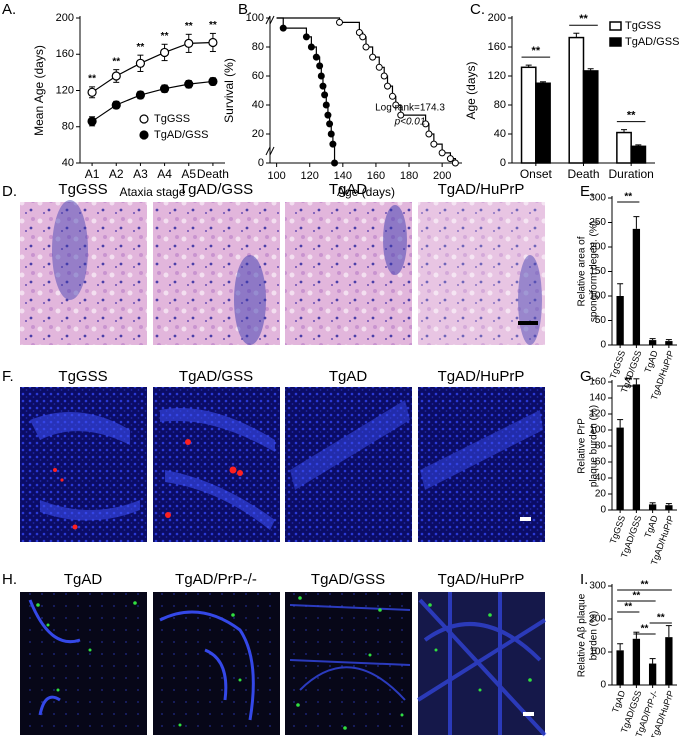  Describe the element at coordinates (594, 446) in the screenshot. I see `y-axis-label: plaque burden (%)` at that location.